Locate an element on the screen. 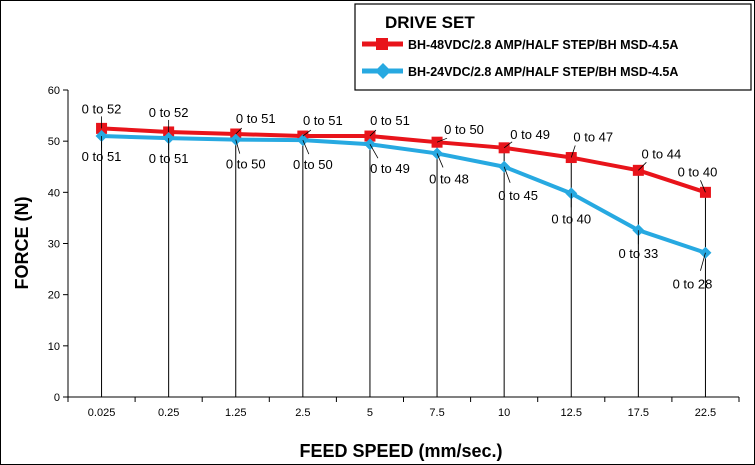  y-tick-label: 60 is located at coordinates (54, 91).